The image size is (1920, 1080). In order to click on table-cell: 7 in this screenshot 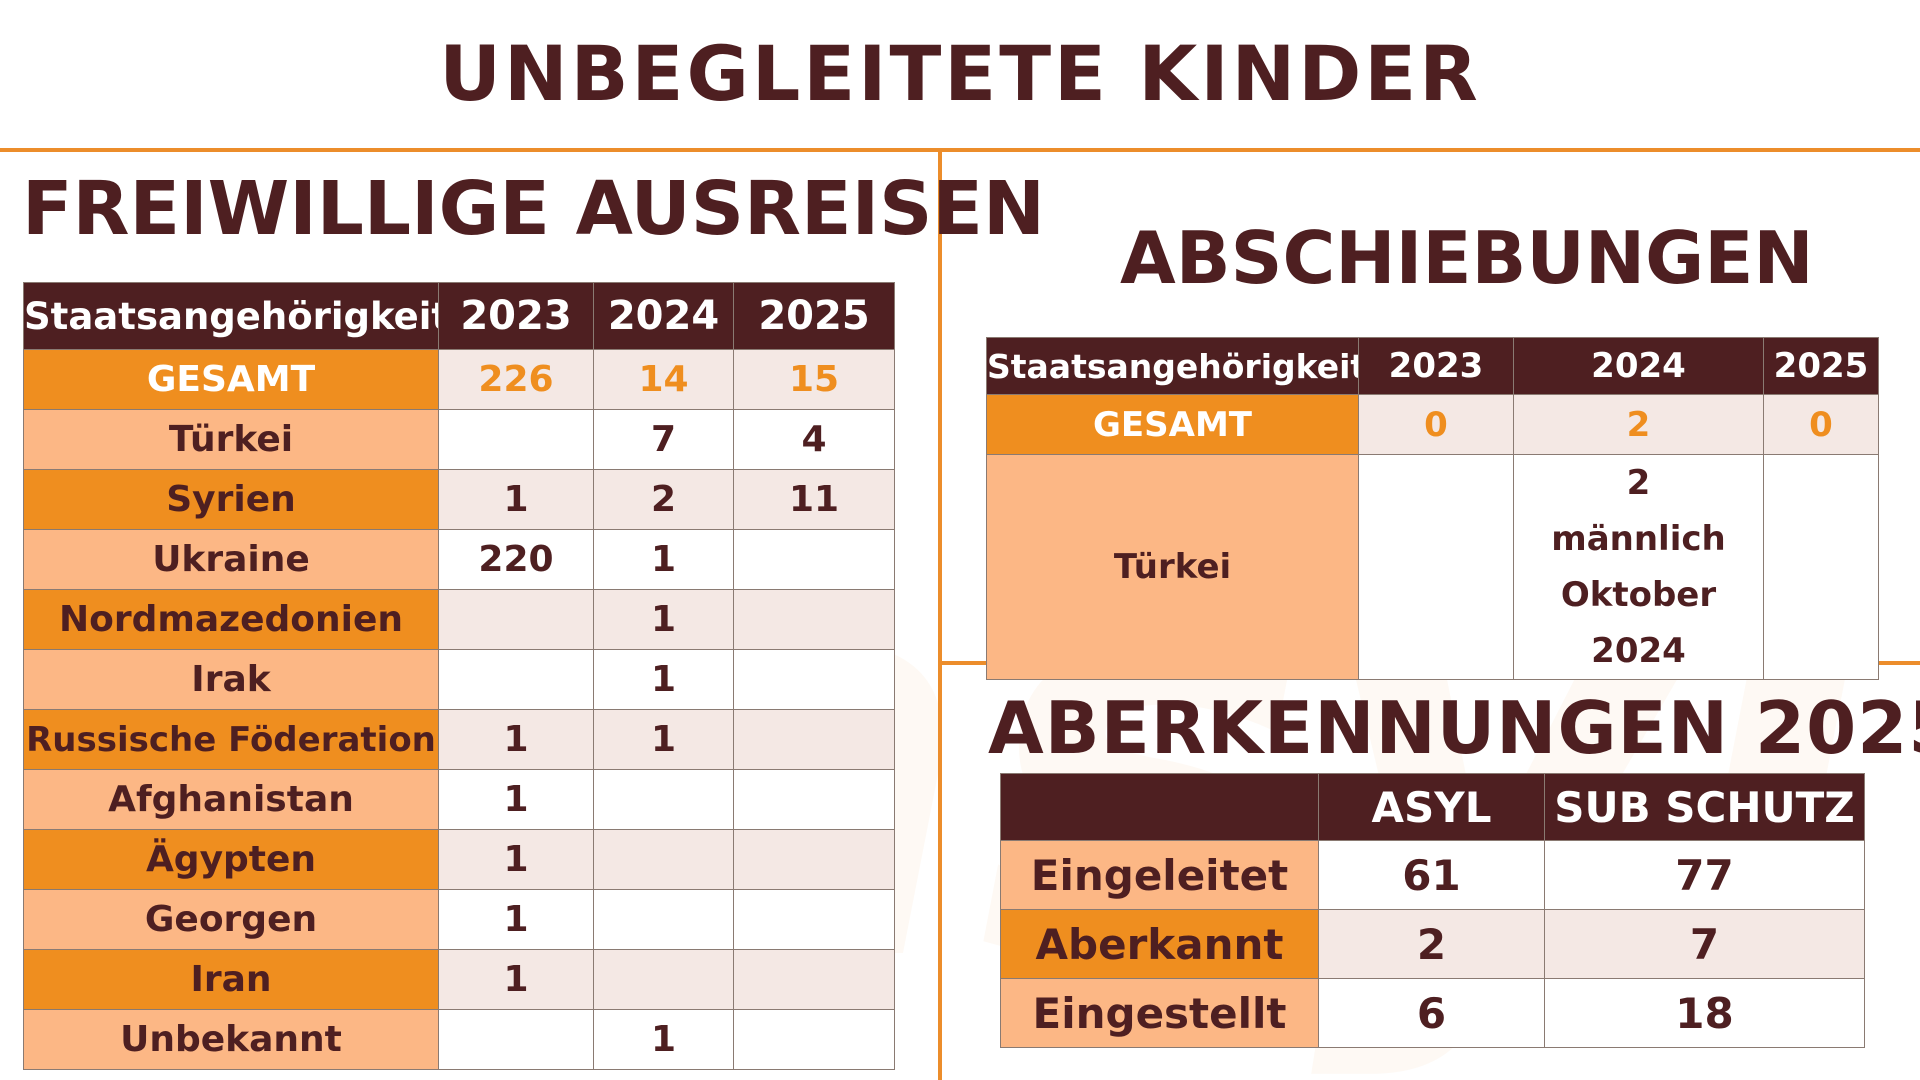, I will do `click(1704, 944)`.